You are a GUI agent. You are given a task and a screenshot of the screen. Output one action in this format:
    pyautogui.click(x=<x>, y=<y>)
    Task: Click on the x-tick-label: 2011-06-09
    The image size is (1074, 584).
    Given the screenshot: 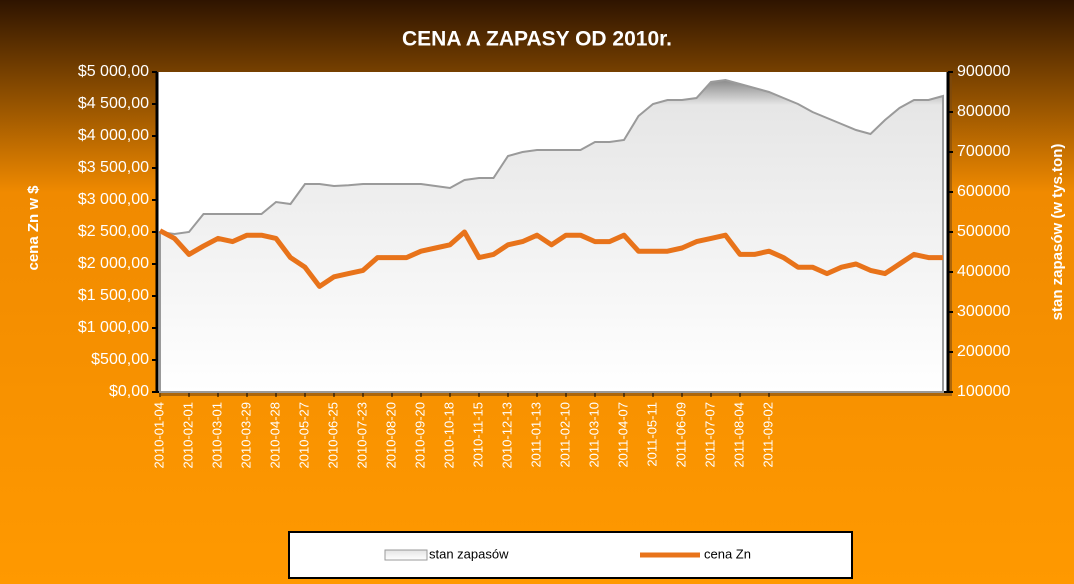 What is the action you would take?
    pyautogui.click(x=680, y=435)
    